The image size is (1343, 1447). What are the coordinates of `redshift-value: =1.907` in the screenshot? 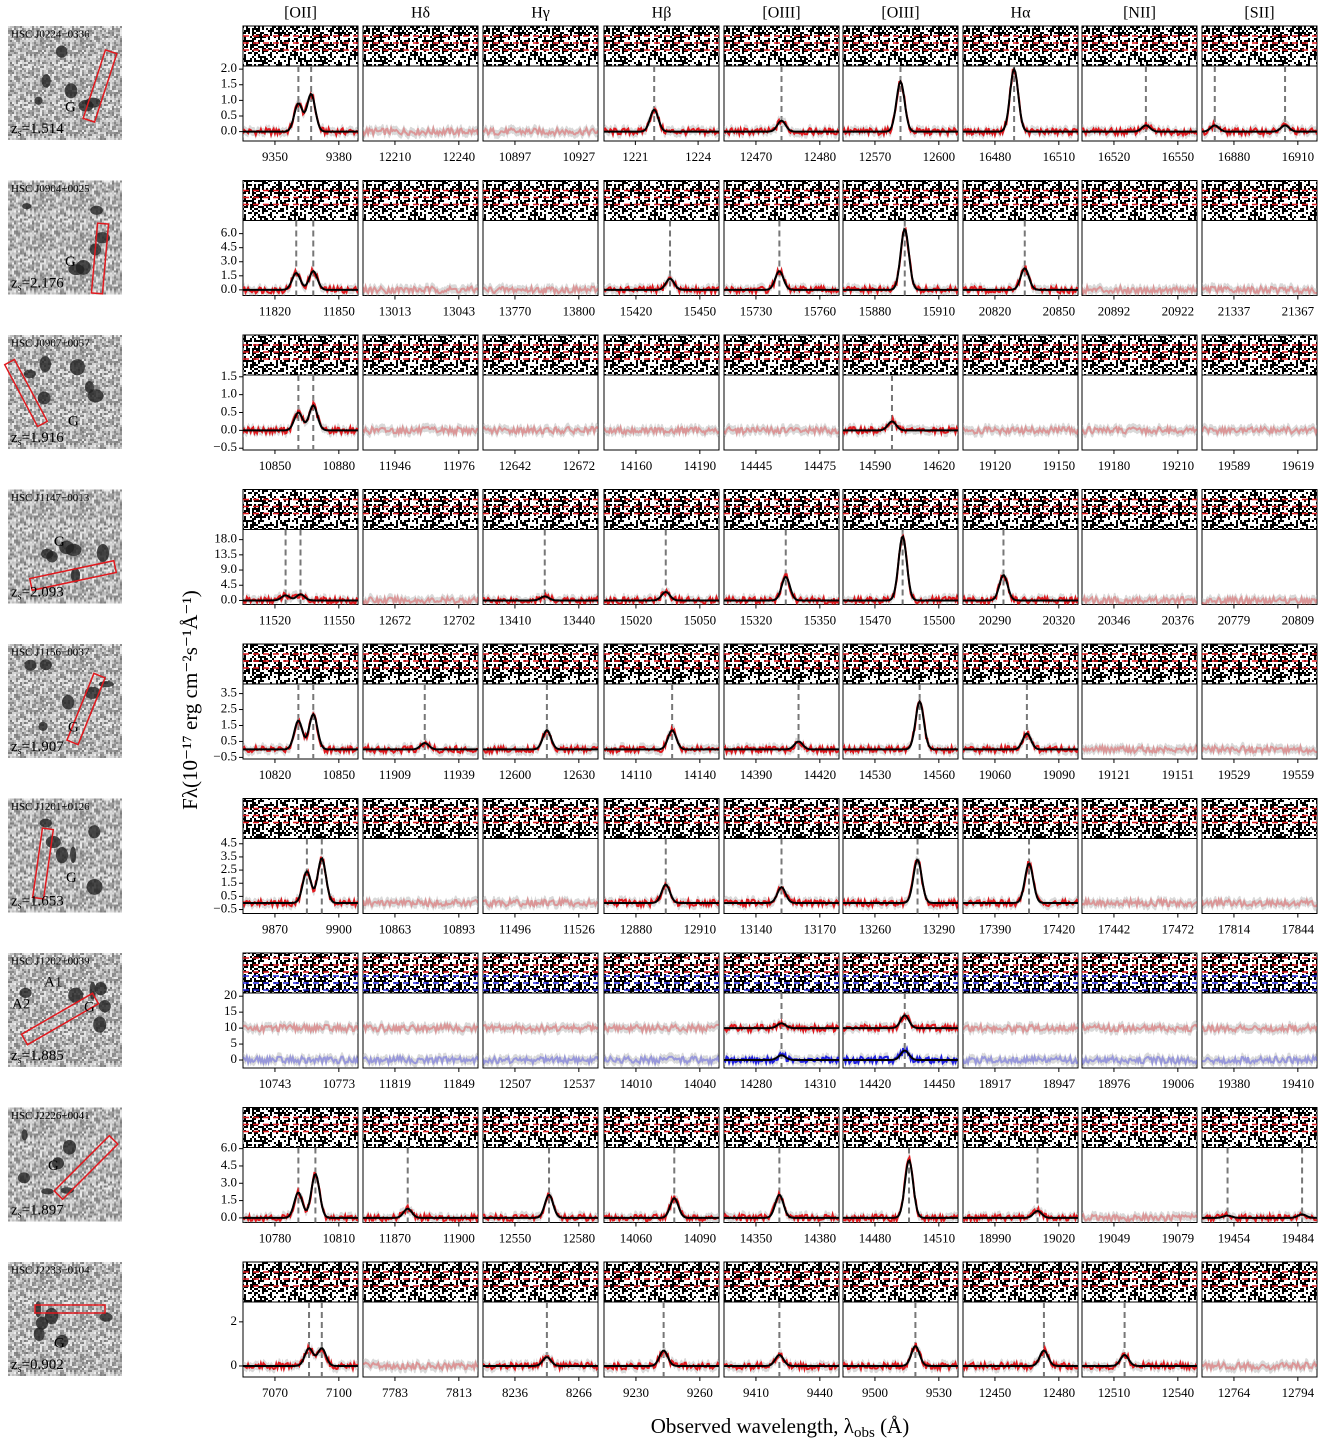 It's located at (43, 747).